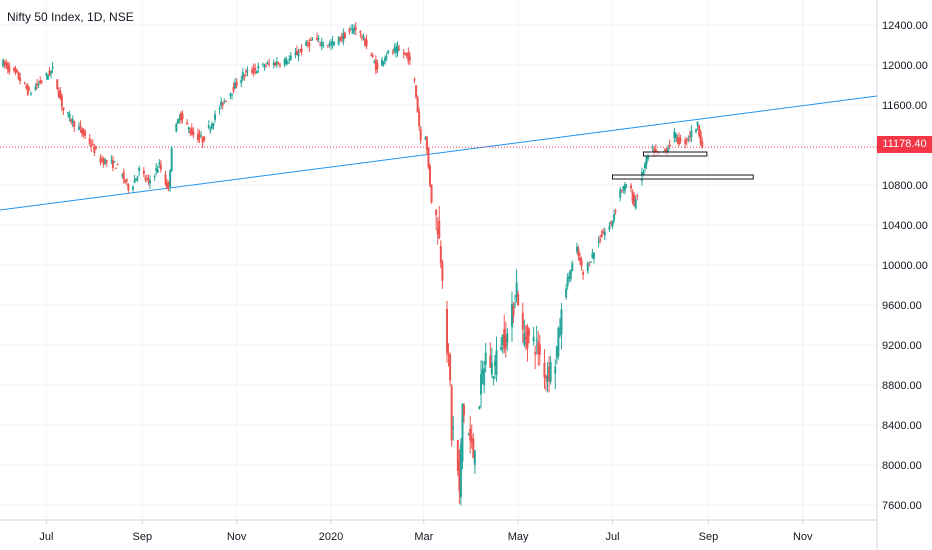 This screenshot has width=932, height=550. What do you see at coordinates (902, 306) in the screenshot?
I see `y-tick-label: 9600.00` at bounding box center [902, 306].